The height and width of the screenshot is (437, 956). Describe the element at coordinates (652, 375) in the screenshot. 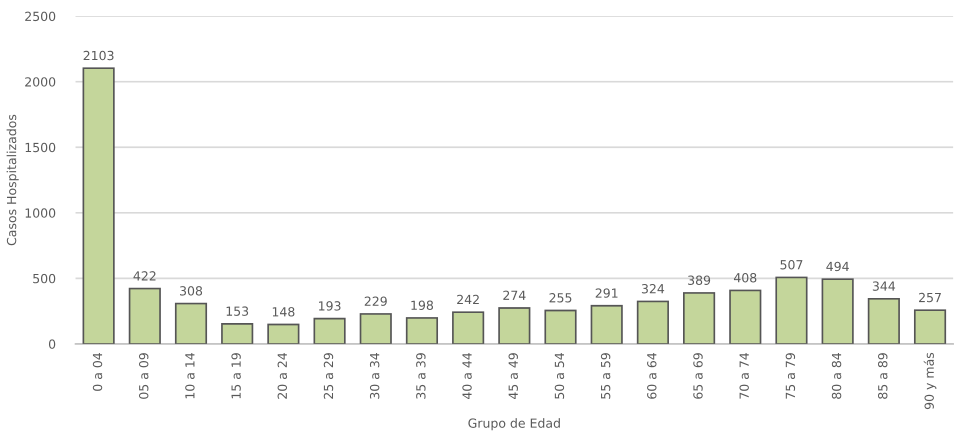

I see `x-tick-label: 60 a 64` at that location.